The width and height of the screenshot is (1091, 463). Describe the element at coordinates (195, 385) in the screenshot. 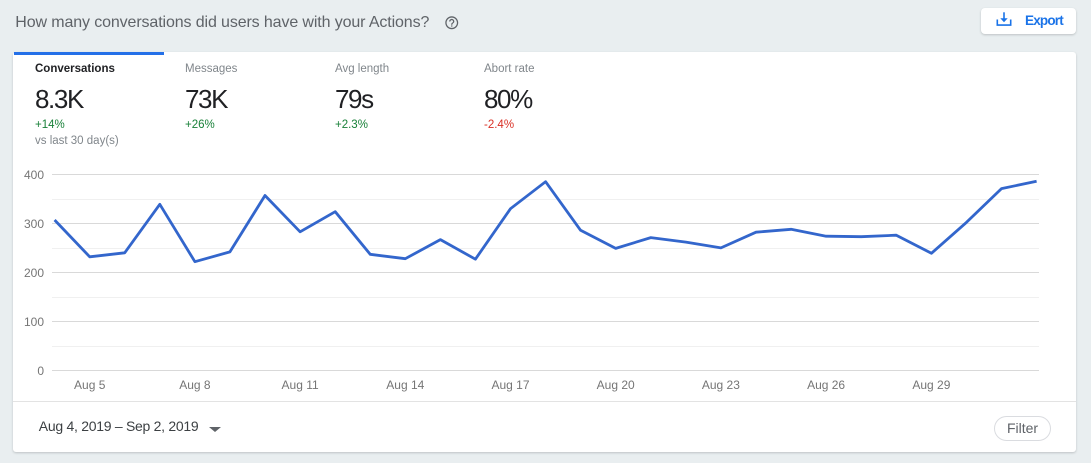

I see `svg-text: Aug 8` at that location.